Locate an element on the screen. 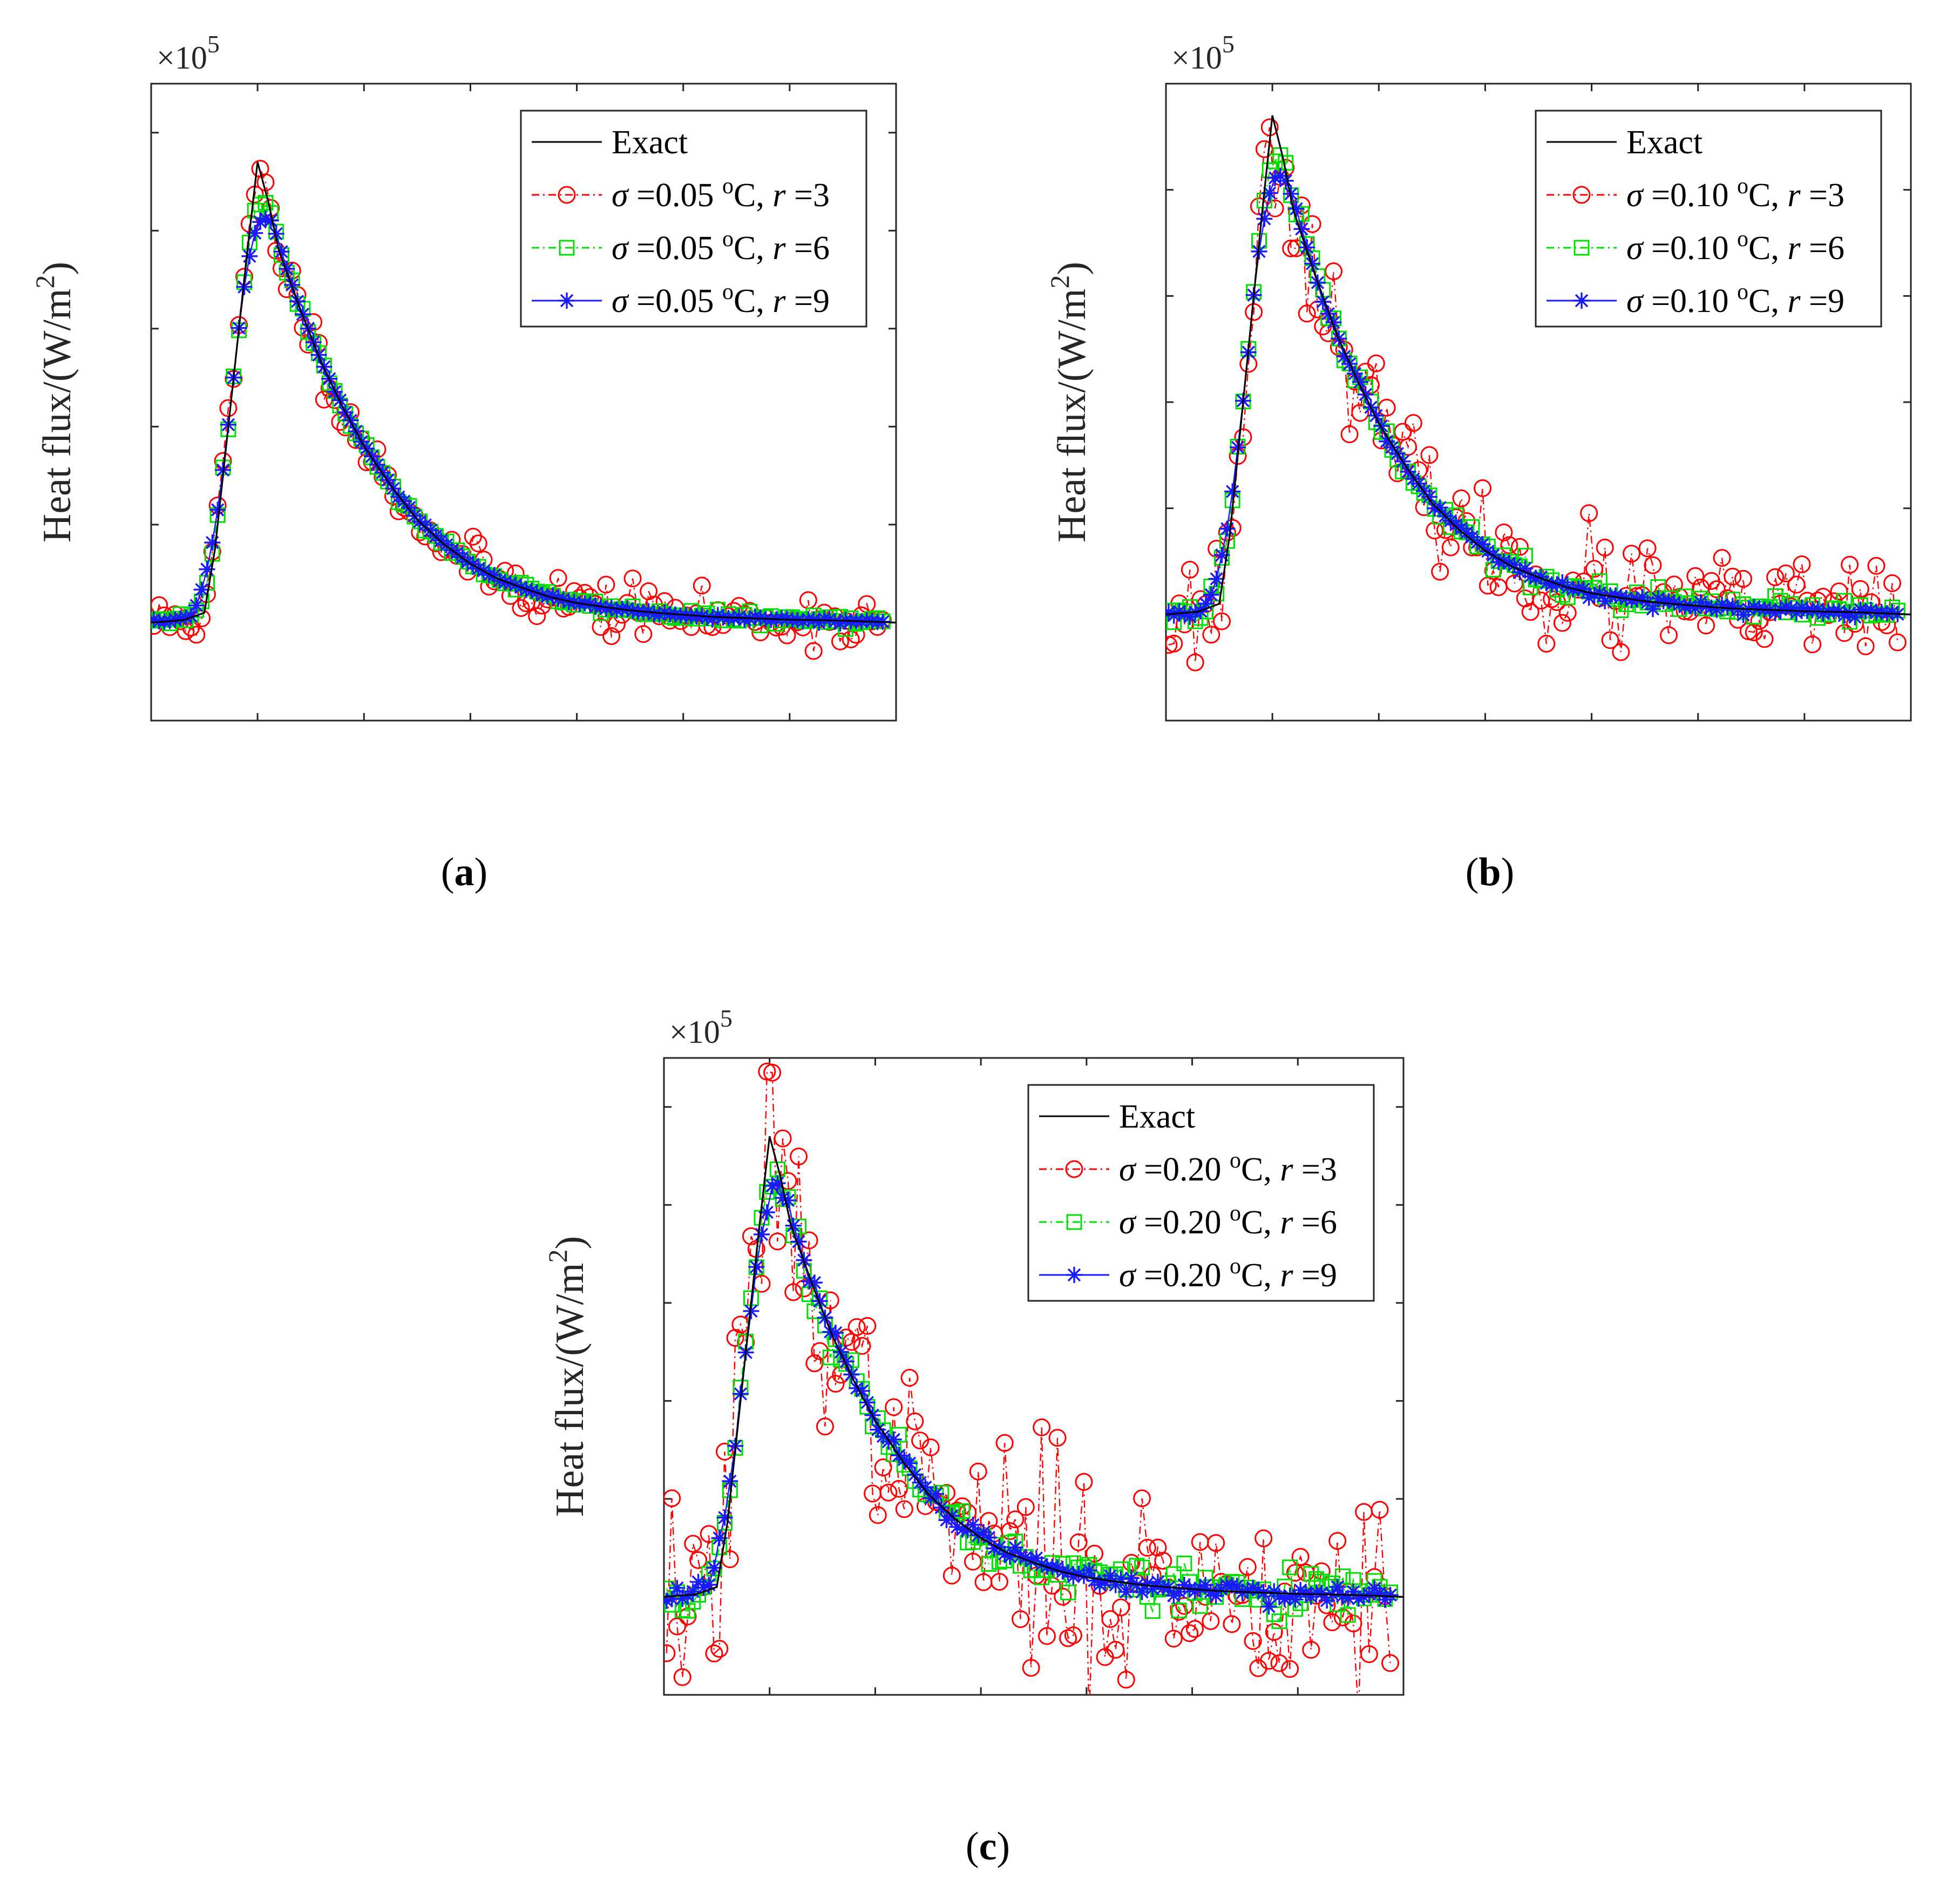 The height and width of the screenshot is (1880, 1960). y-axis-multiplier: ×10⁵ is located at coordinates (1203, 53).